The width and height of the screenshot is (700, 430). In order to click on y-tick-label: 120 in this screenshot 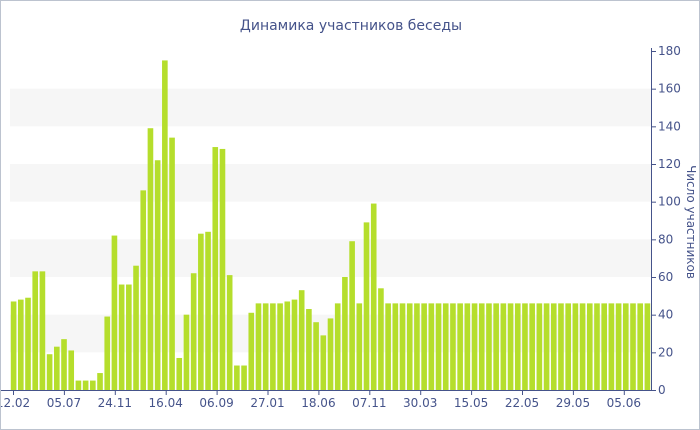, I will do `click(669, 164)`.